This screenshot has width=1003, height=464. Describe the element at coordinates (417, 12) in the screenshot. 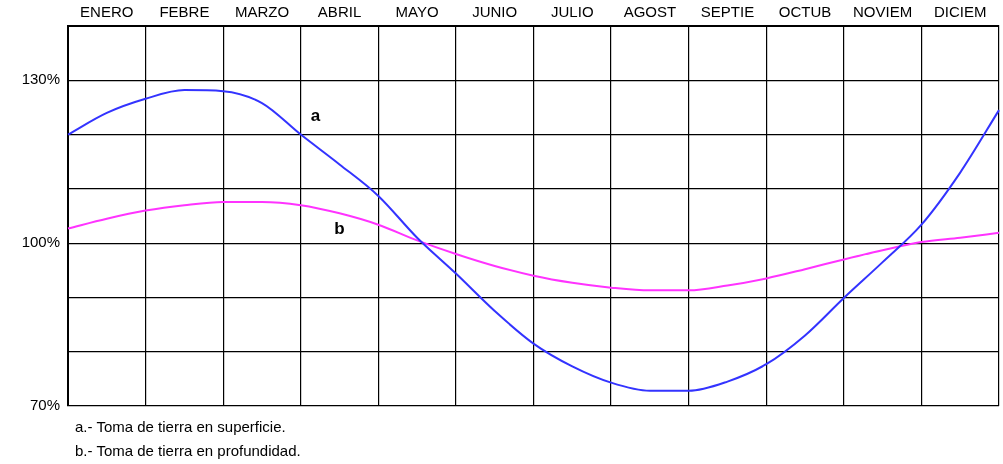

I see `x-tick-label: MAYO` at that location.